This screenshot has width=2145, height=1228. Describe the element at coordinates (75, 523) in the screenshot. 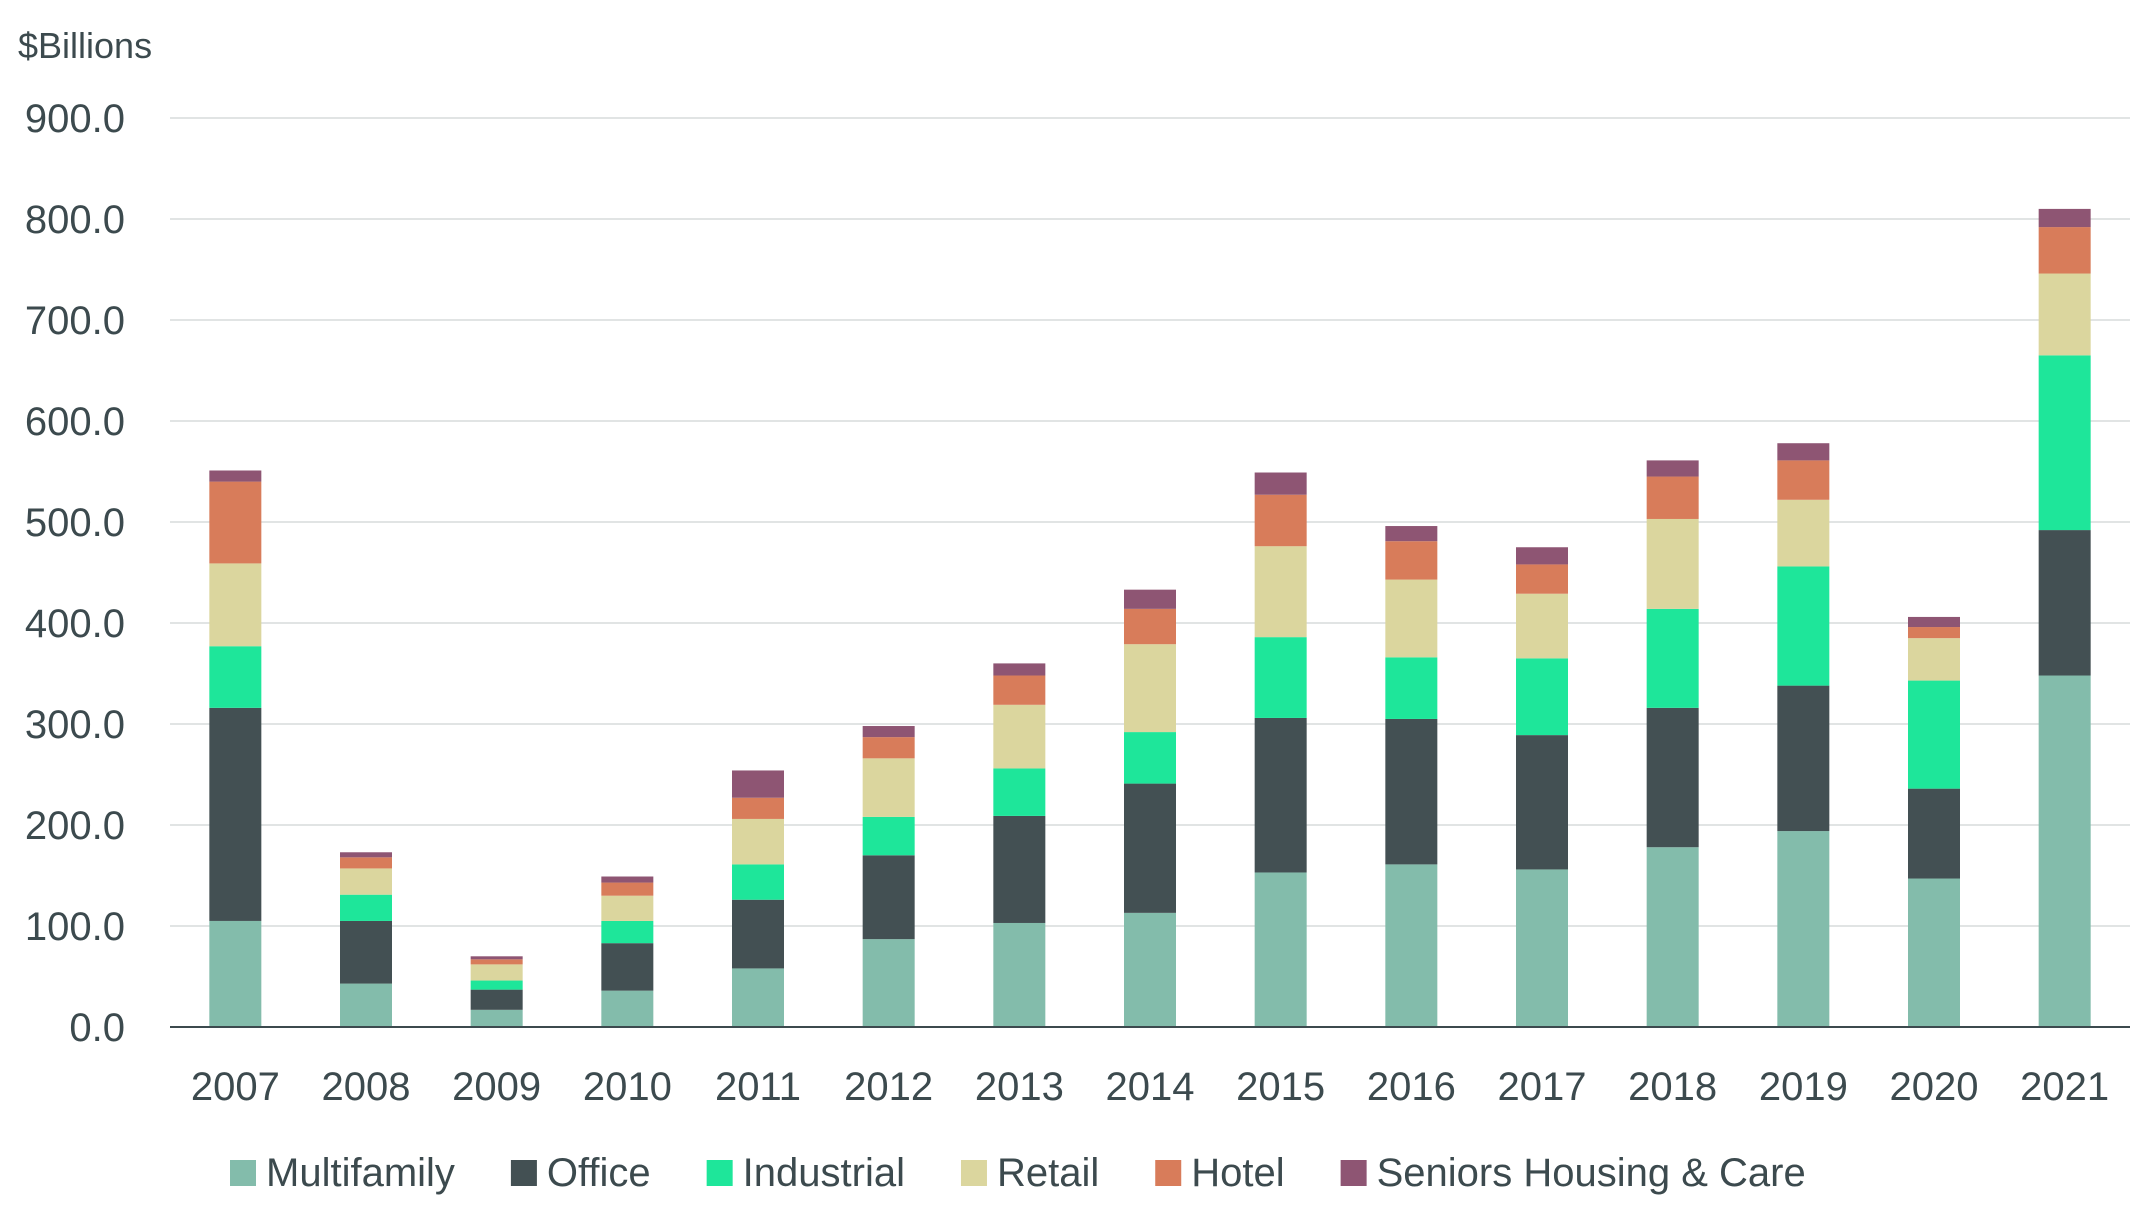

I see `y-tick-label: 500.0` at that location.